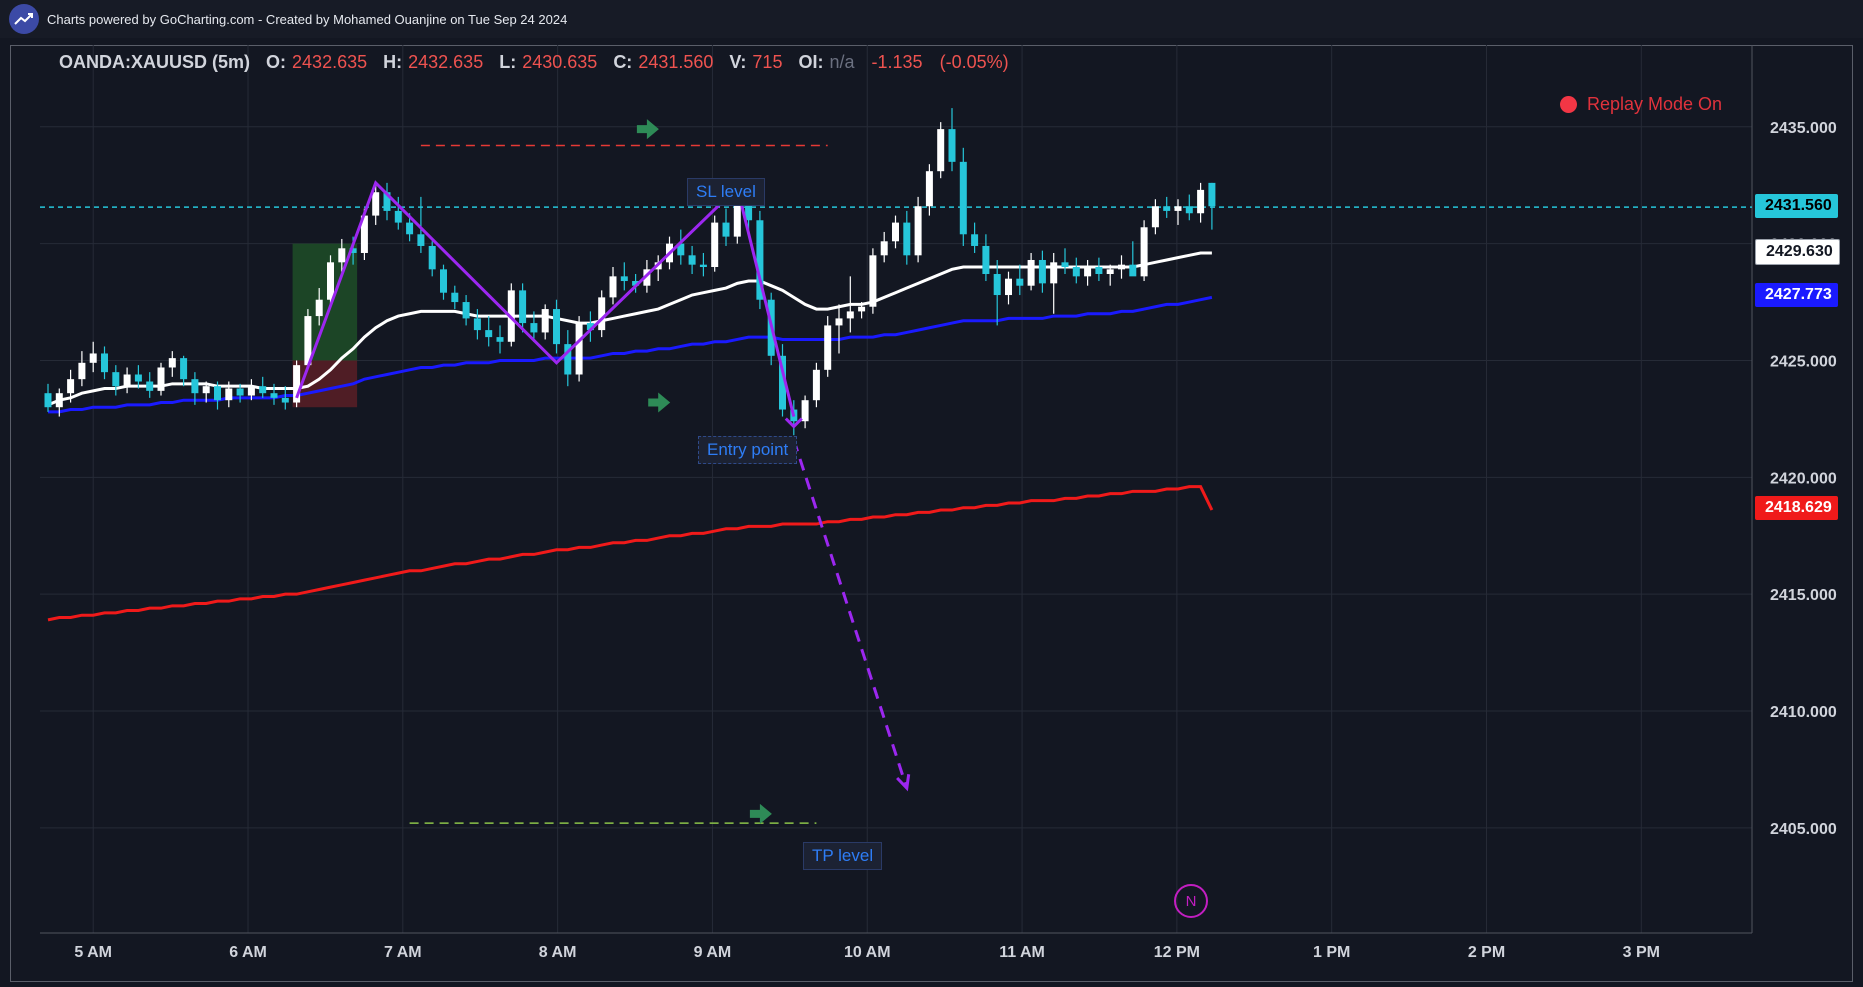 This screenshot has width=1863, height=987. Describe the element at coordinates (1568, 104) in the screenshot. I see `replay-dot-icon` at that location.